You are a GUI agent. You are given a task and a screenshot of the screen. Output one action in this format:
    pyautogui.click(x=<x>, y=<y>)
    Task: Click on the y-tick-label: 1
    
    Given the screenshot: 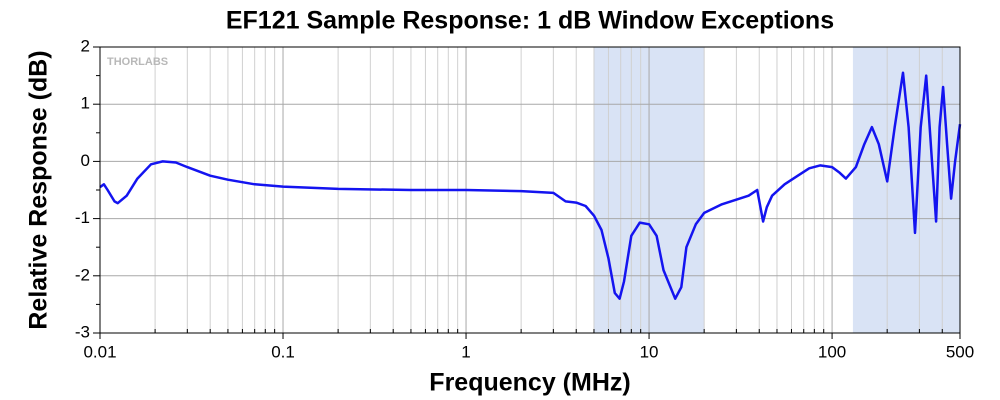 What is the action you would take?
    pyautogui.click(x=85, y=103)
    